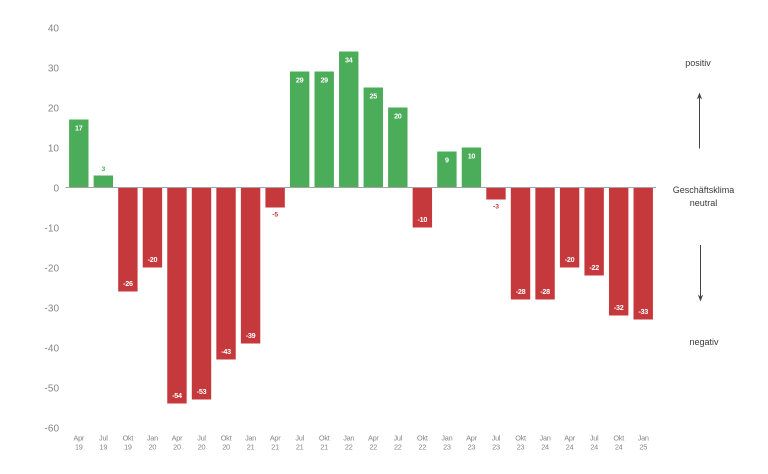 The image size is (768, 474). What do you see at coordinates (704, 190) in the screenshot?
I see `svg-text: Geschäftsklima` at bounding box center [704, 190].